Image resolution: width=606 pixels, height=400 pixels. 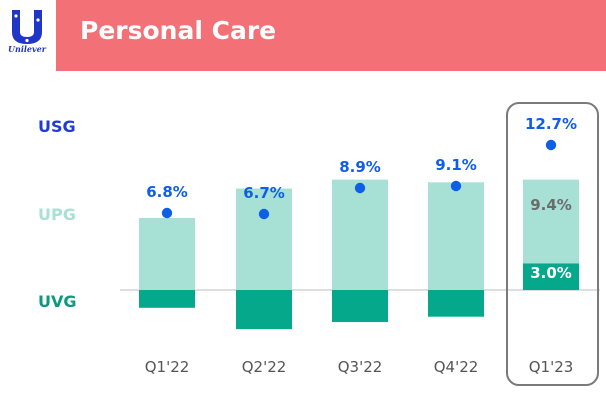 I want to click on usg-value-label: 6.8%, so click(x=167, y=192).